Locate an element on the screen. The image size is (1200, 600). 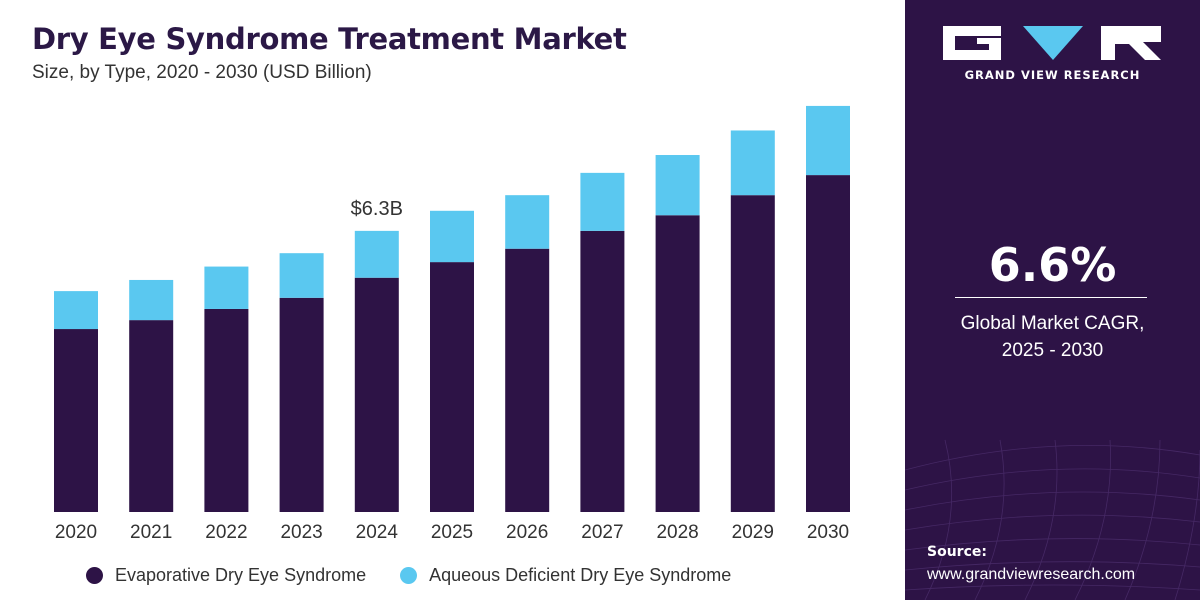
cagr-value: 6.6% is located at coordinates (1052, 265).